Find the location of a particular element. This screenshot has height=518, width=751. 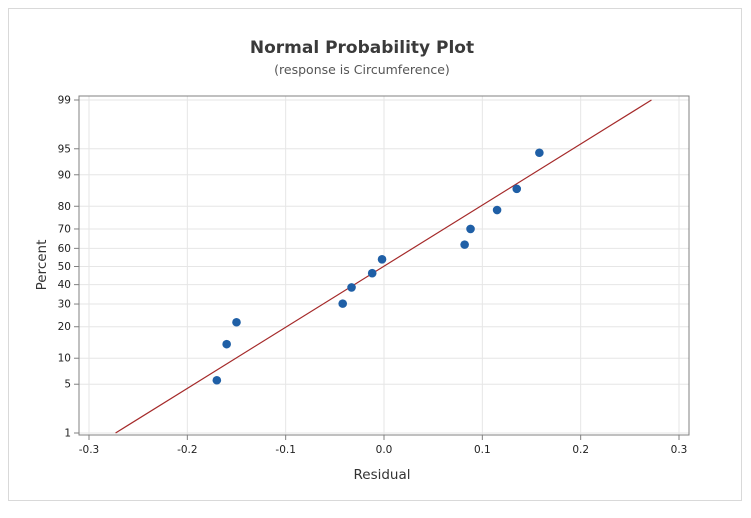

x-tick-label: -0.2 is located at coordinates (187, 450).